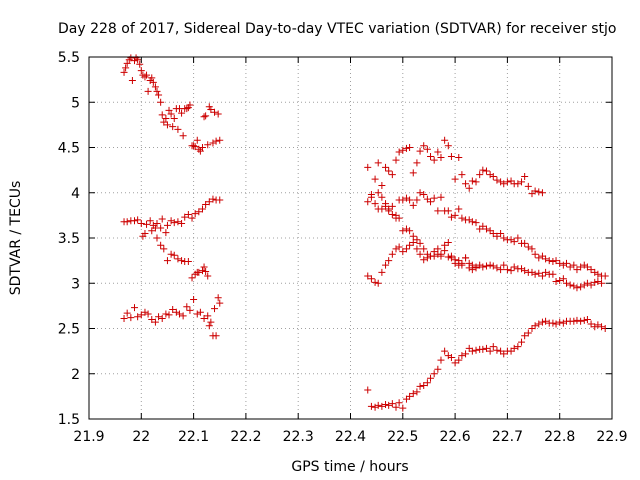 The width and height of the screenshot is (640, 480). Describe the element at coordinates (75, 194) in the screenshot. I see `y-tick-label: 4` at that location.